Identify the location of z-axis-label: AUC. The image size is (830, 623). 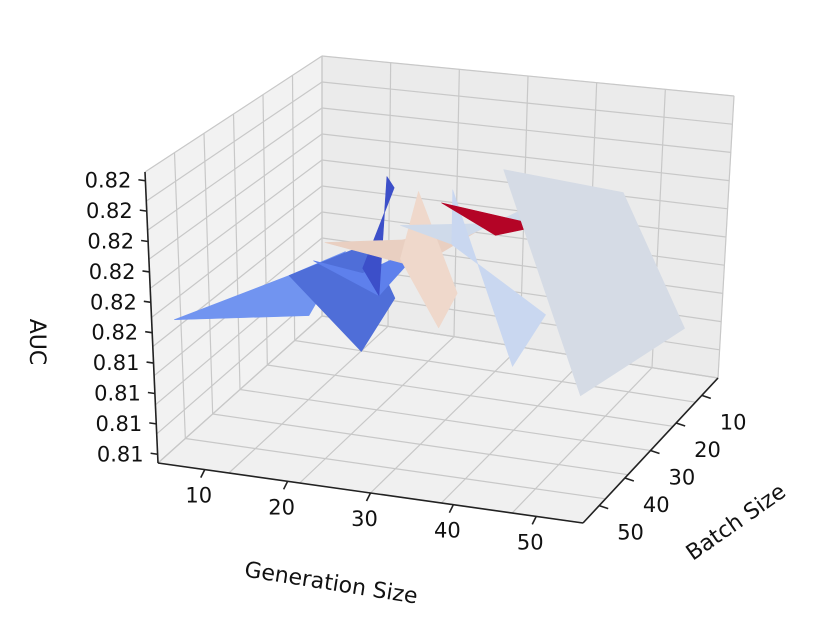
(36, 342).